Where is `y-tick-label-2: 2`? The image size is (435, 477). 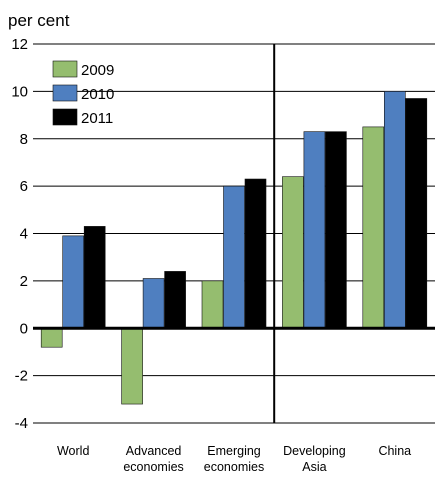 y-tick-label-2: 2 is located at coordinates (24, 281).